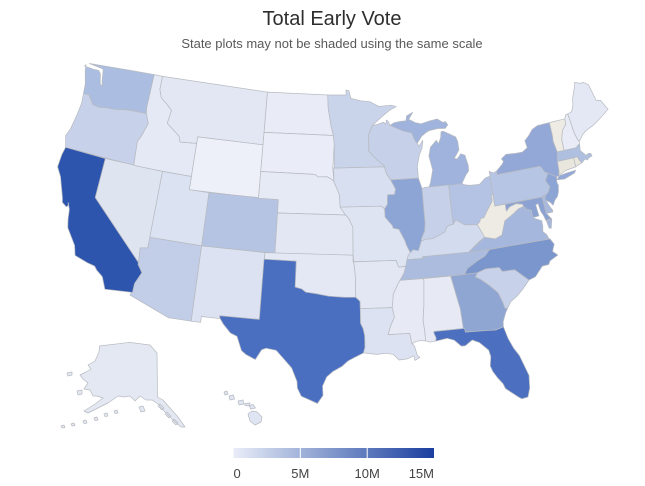 The height and width of the screenshot is (486, 645). Describe the element at coordinates (300, 473) in the screenshot. I see `svg-text: 5M` at that location.